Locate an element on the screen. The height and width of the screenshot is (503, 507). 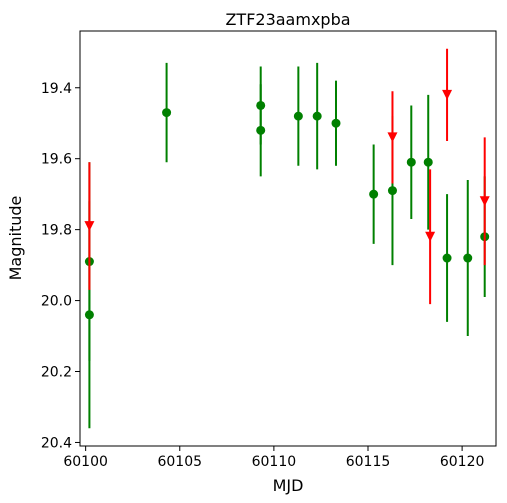
x-axis: 60100 60105 60110 60115 60120 is located at coordinates (273, 458).